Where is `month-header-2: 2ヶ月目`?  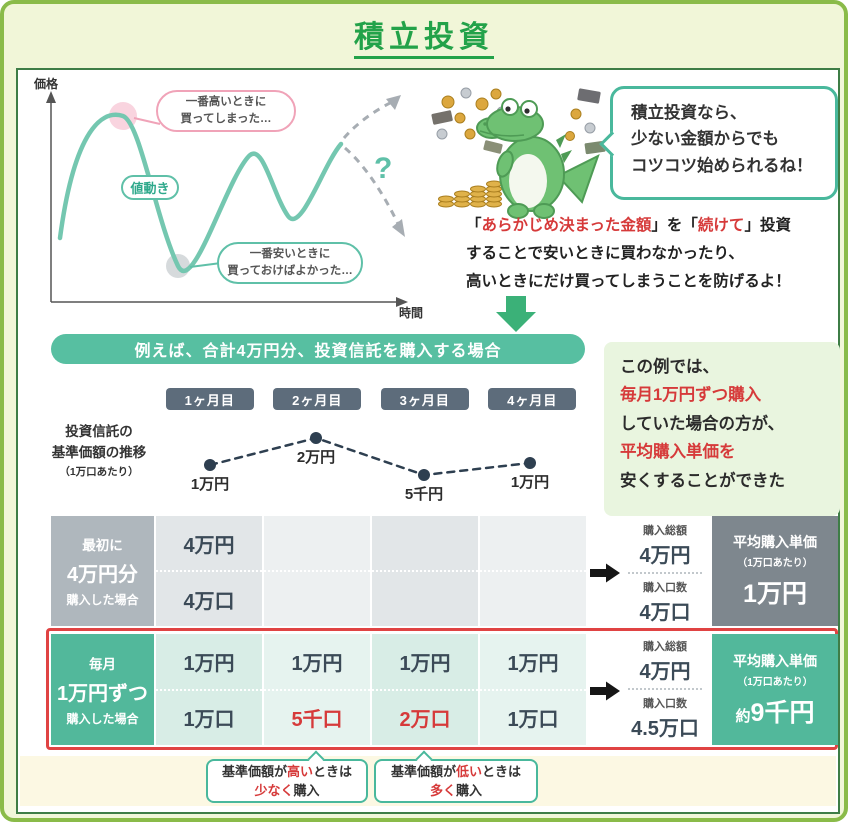 month-header-2: 2ヶ月目 is located at coordinates (317, 399).